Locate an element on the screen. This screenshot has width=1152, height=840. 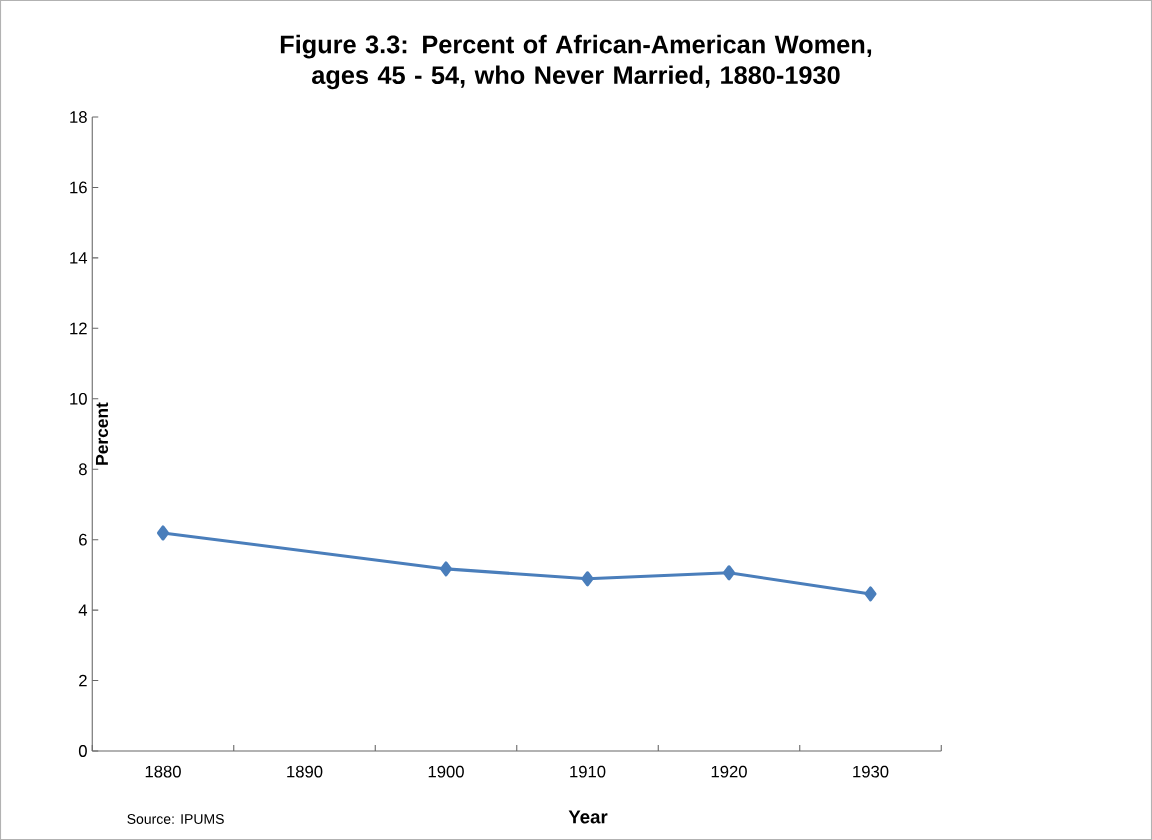
x-axis-title: Year is located at coordinates (588, 817).